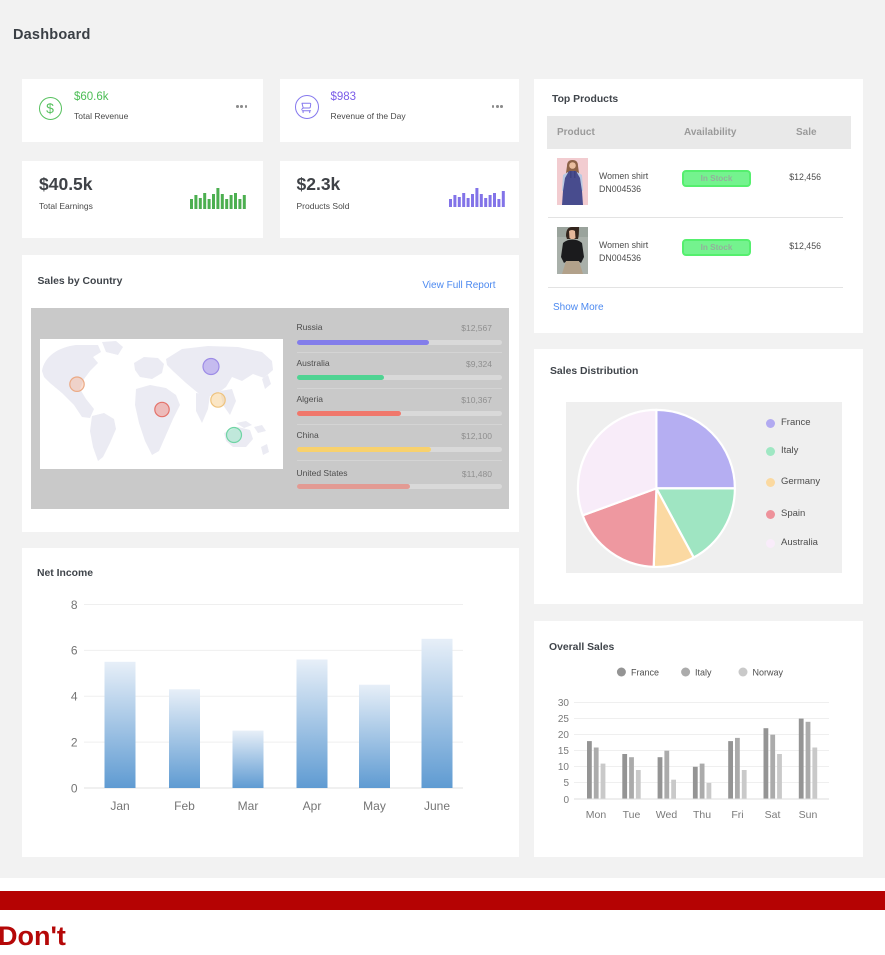  What do you see at coordinates (374, 806) in the screenshot?
I see `svg-text: May` at bounding box center [374, 806].